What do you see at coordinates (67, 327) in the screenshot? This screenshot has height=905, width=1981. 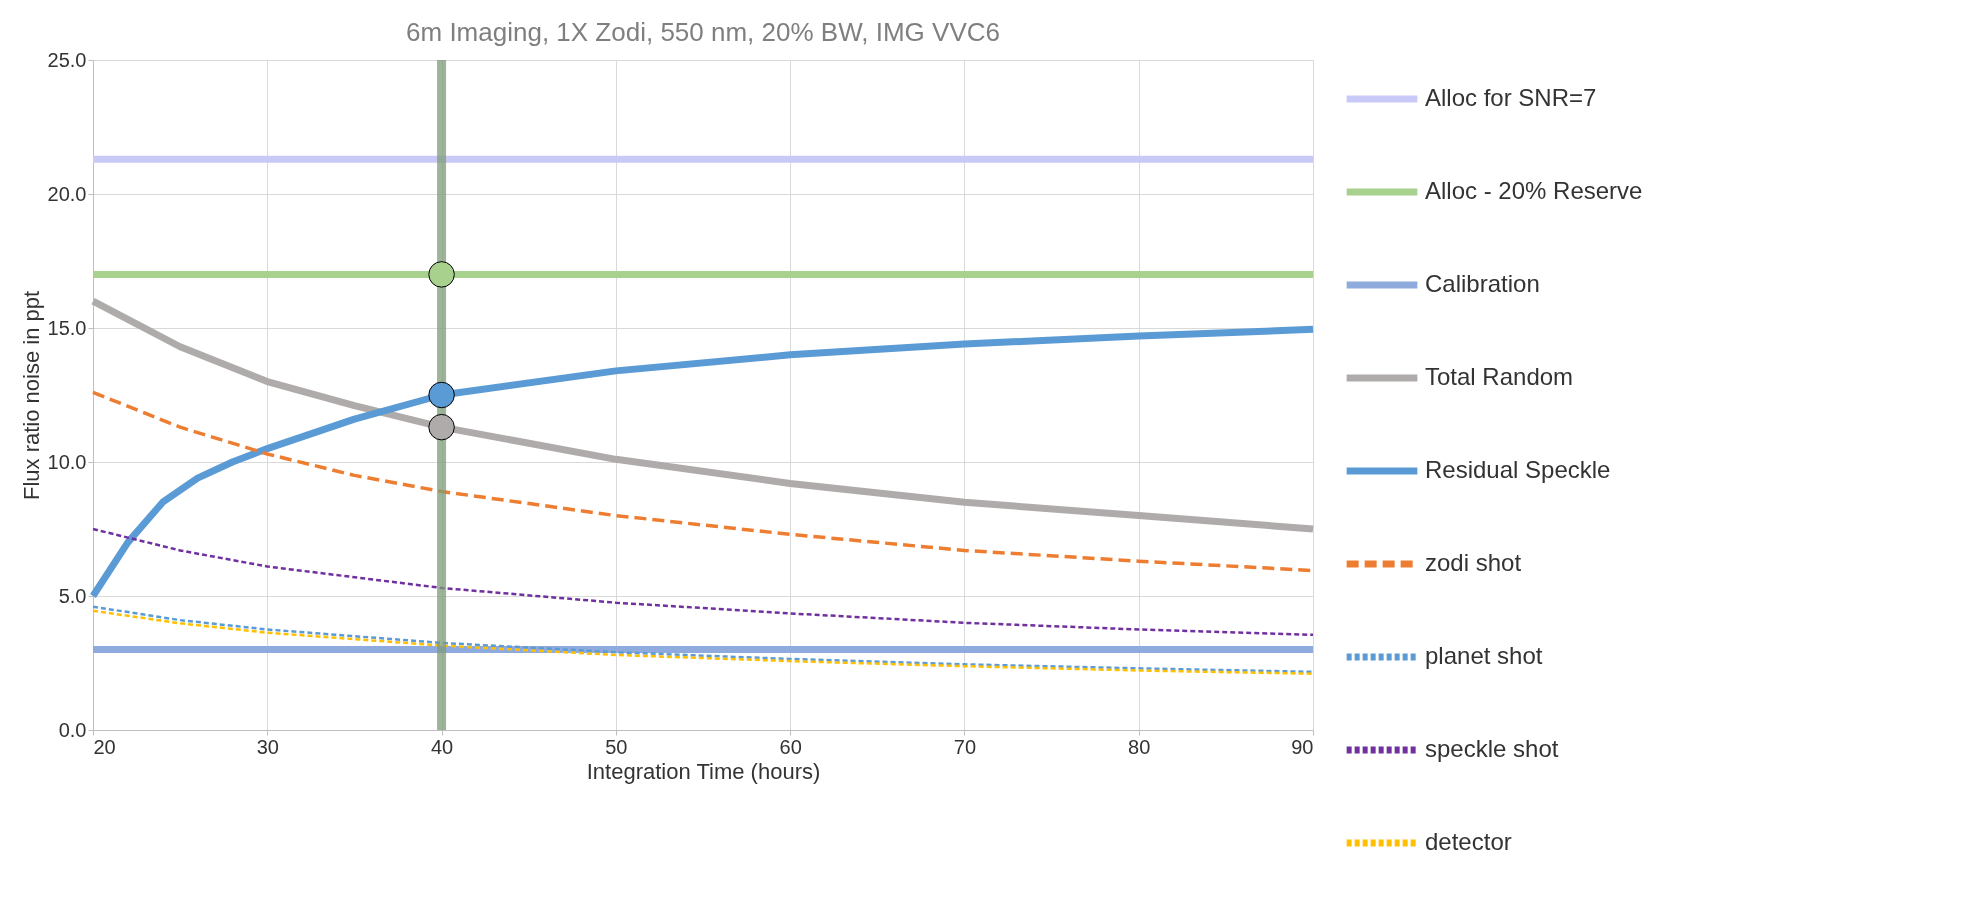 I see `y-tick-label: 15.0` at bounding box center [67, 327].